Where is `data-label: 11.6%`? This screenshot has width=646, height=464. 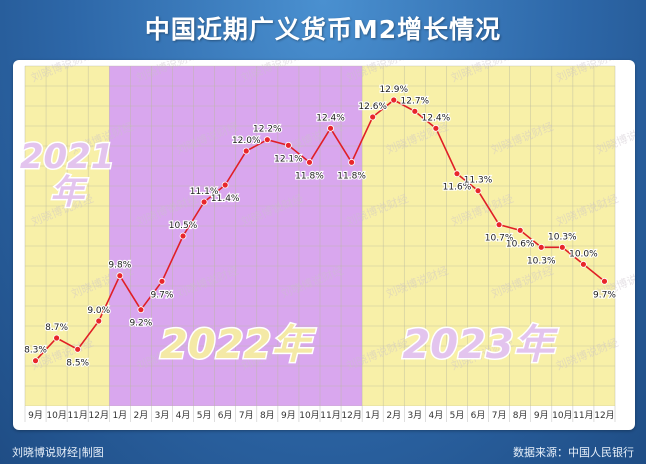
data-label: 11.6% is located at coordinates (457, 188).